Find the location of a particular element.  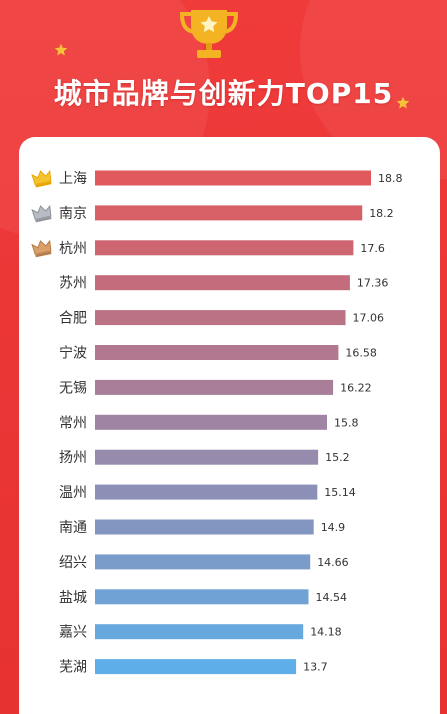

chart-row: 无锡 16.22 is located at coordinates (215, 387).